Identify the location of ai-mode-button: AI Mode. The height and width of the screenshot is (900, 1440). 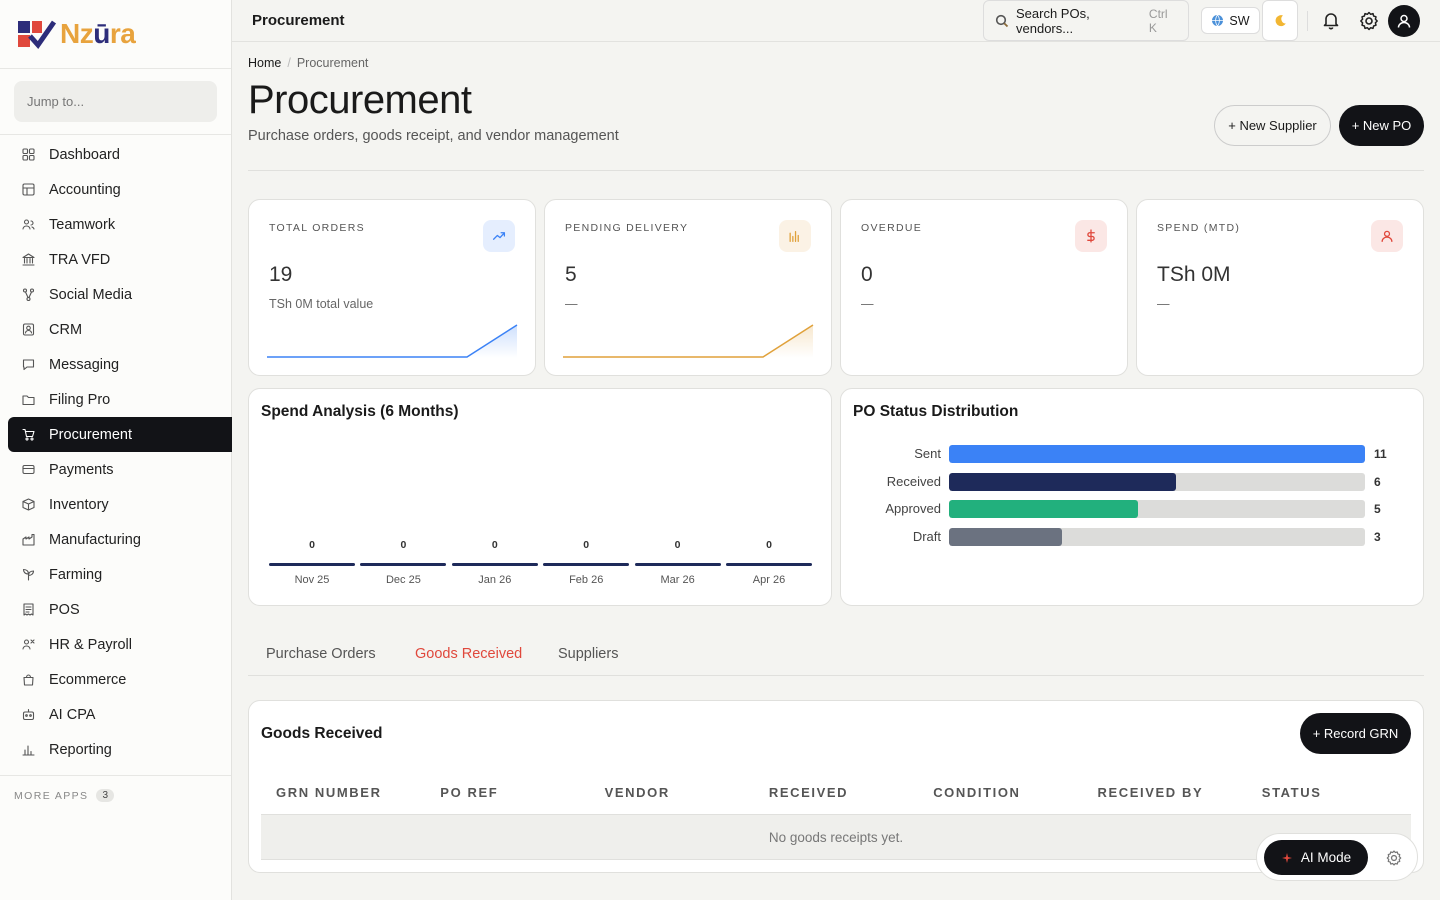
(1316, 857).